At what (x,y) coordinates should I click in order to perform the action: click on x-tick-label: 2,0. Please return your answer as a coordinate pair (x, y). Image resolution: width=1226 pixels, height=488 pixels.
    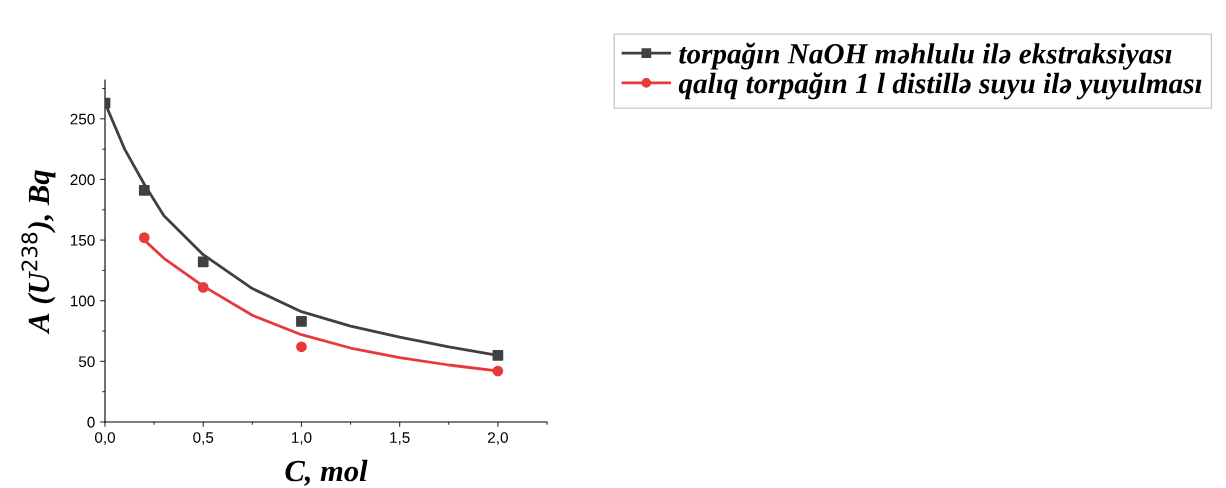
    Looking at the image, I should click on (498, 438).